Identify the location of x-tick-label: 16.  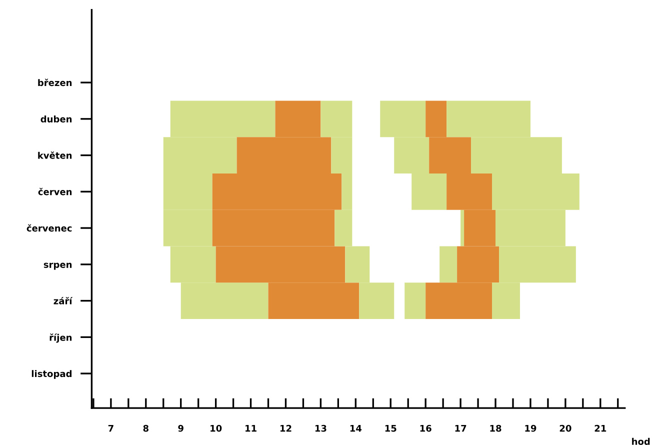
(426, 428).